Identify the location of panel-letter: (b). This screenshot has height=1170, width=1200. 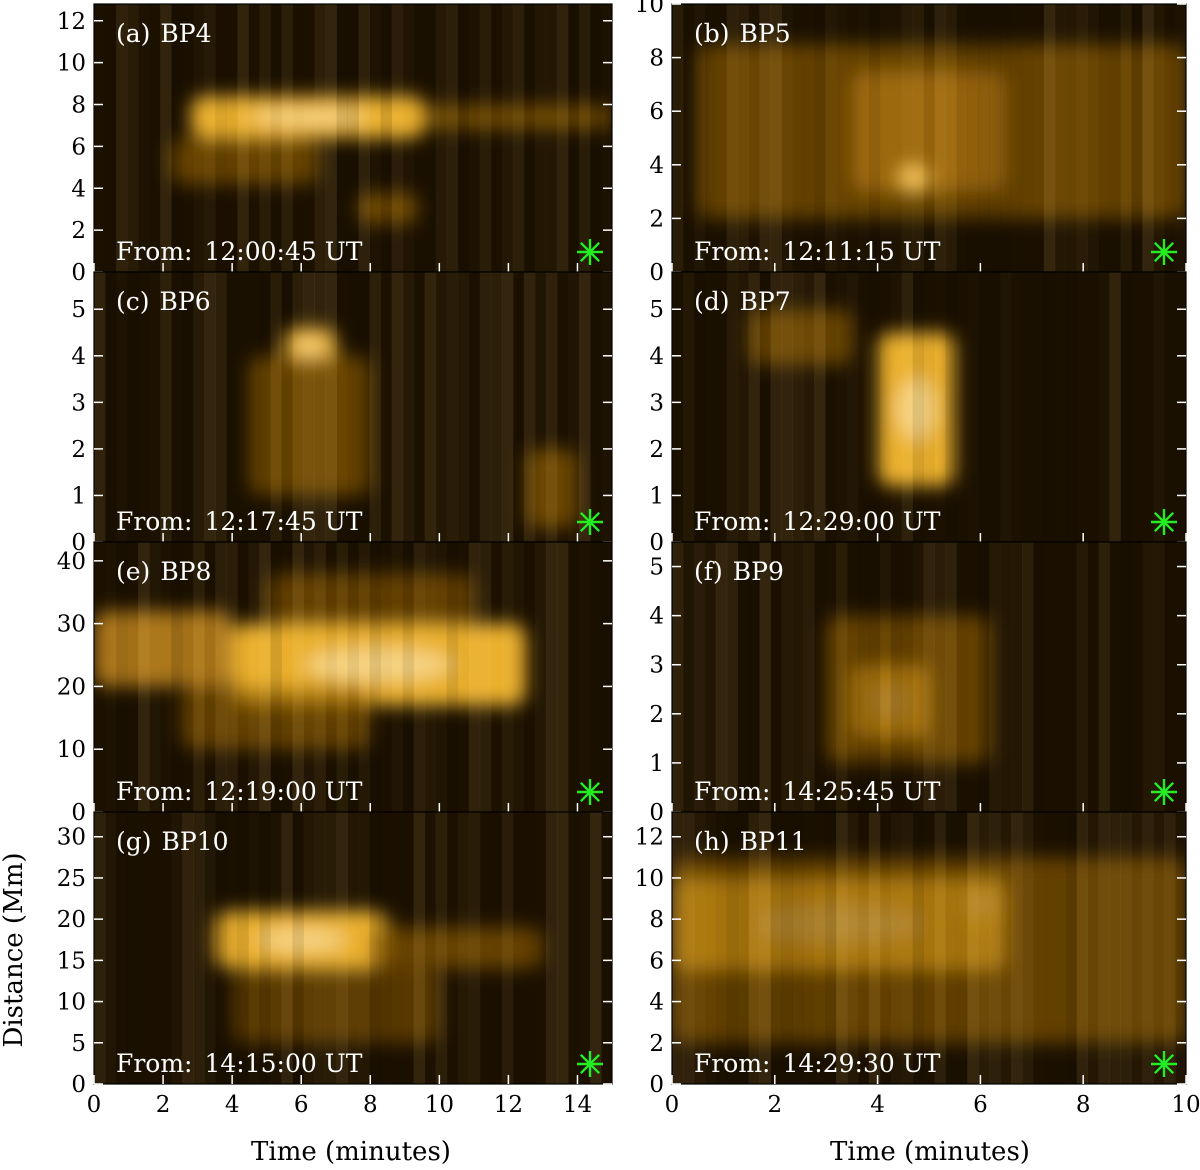
(712, 33).